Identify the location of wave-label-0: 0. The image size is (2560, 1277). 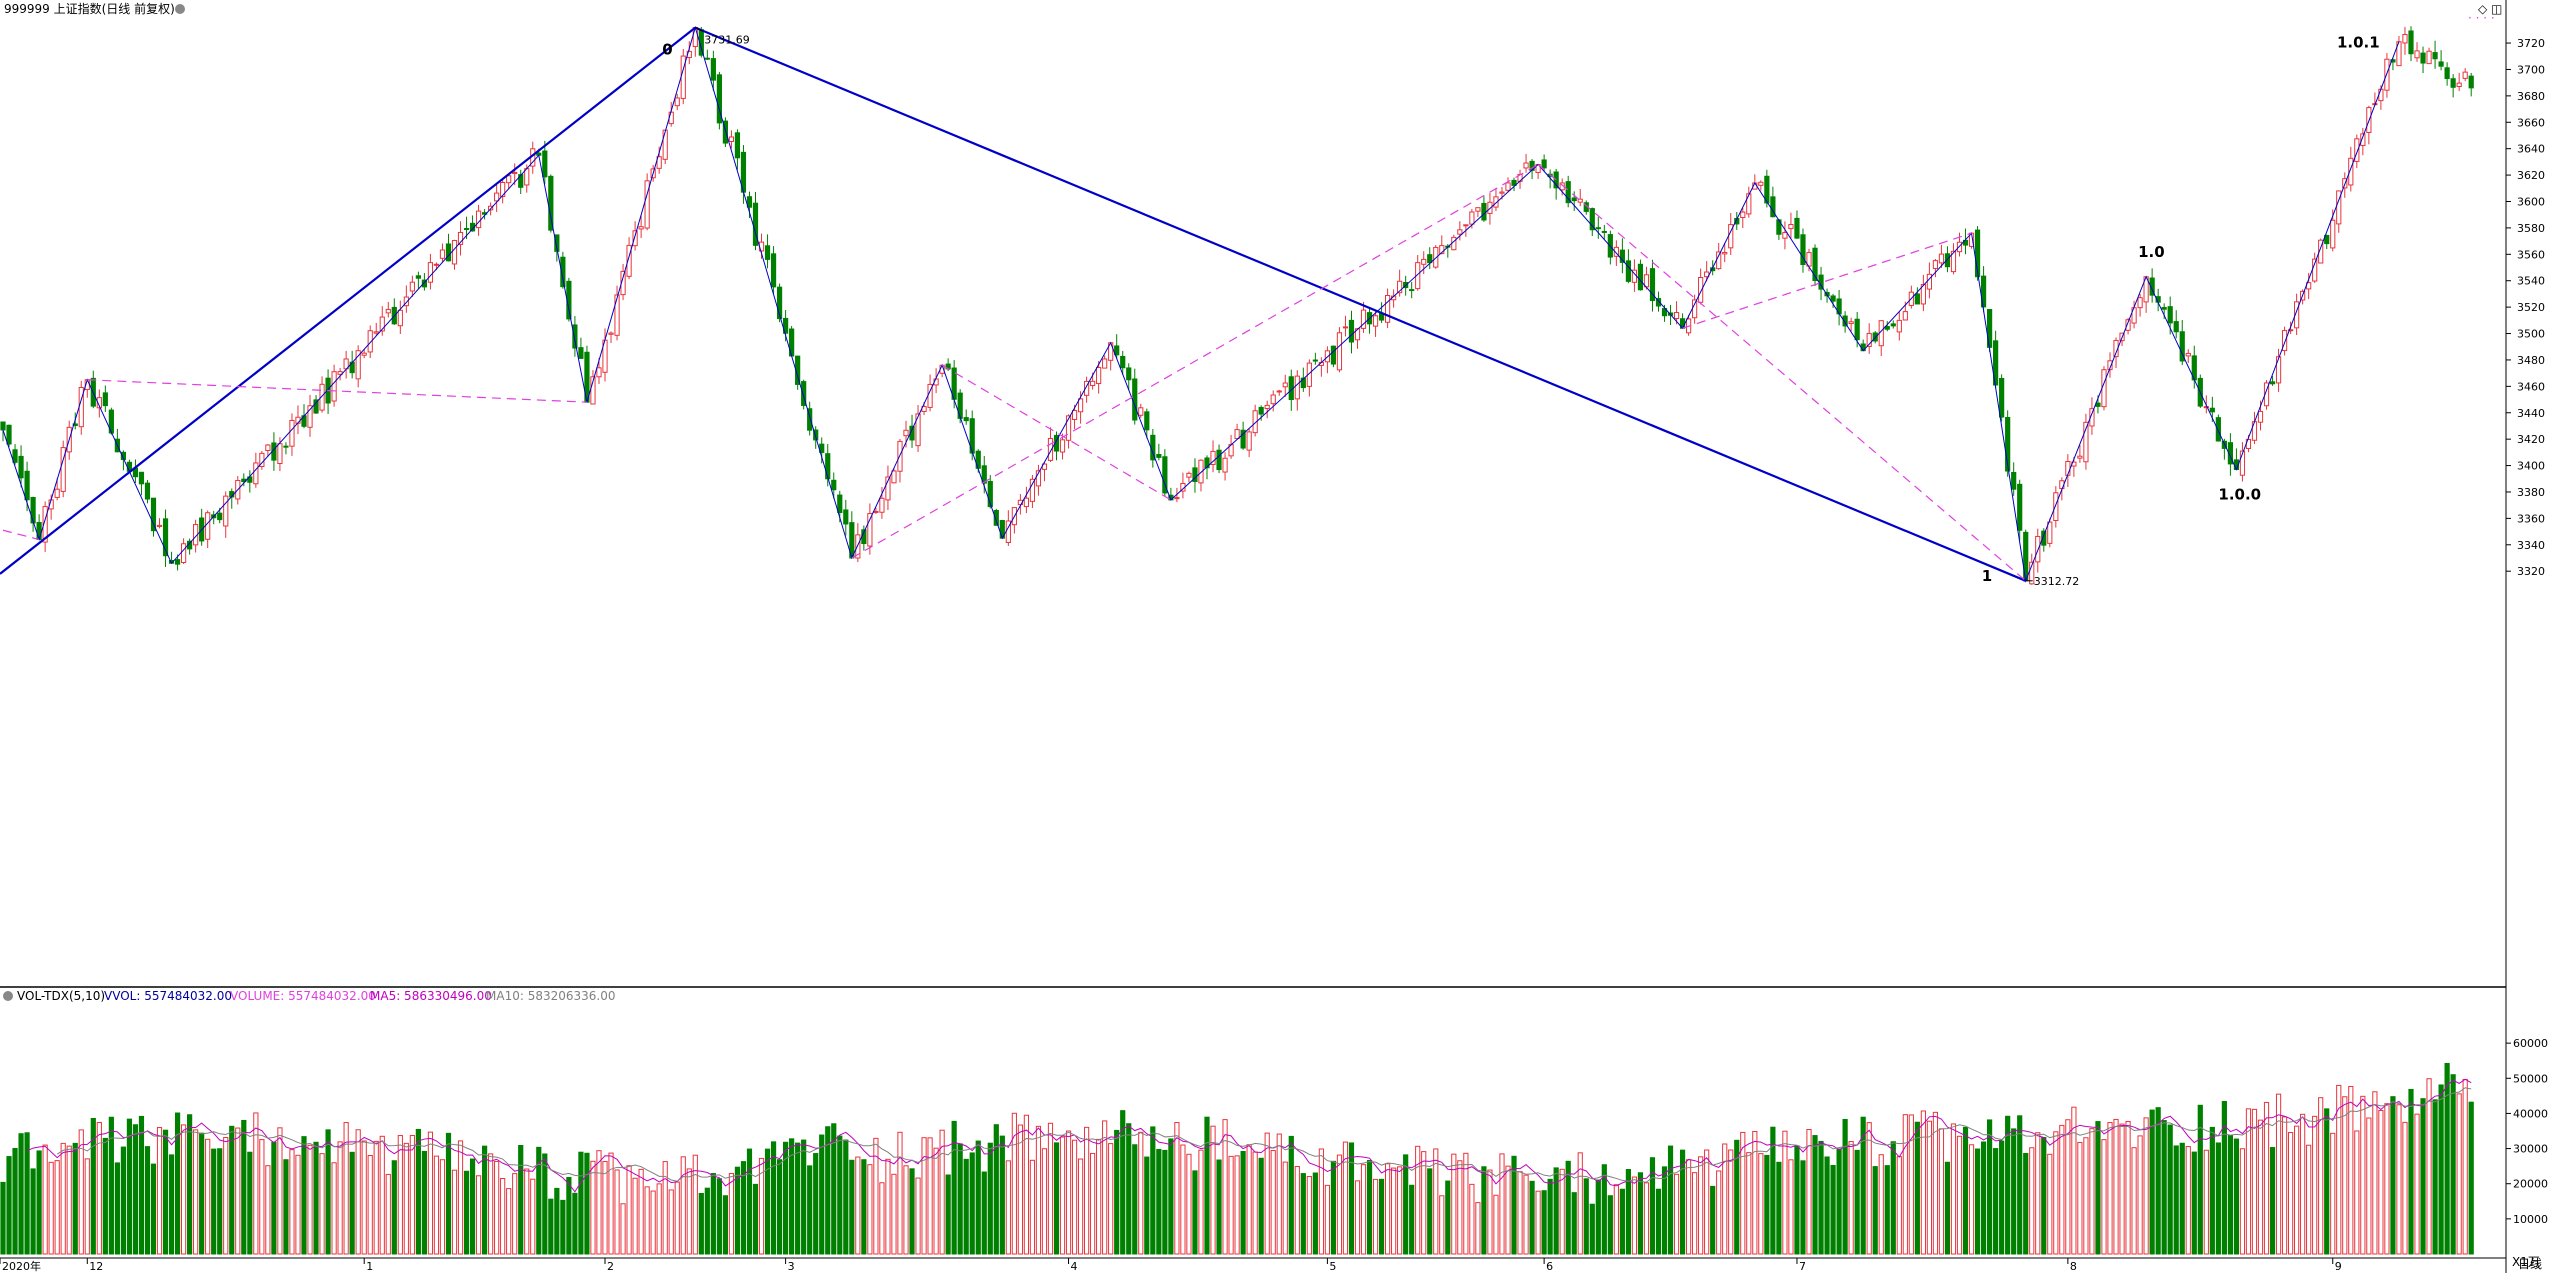
(667, 50).